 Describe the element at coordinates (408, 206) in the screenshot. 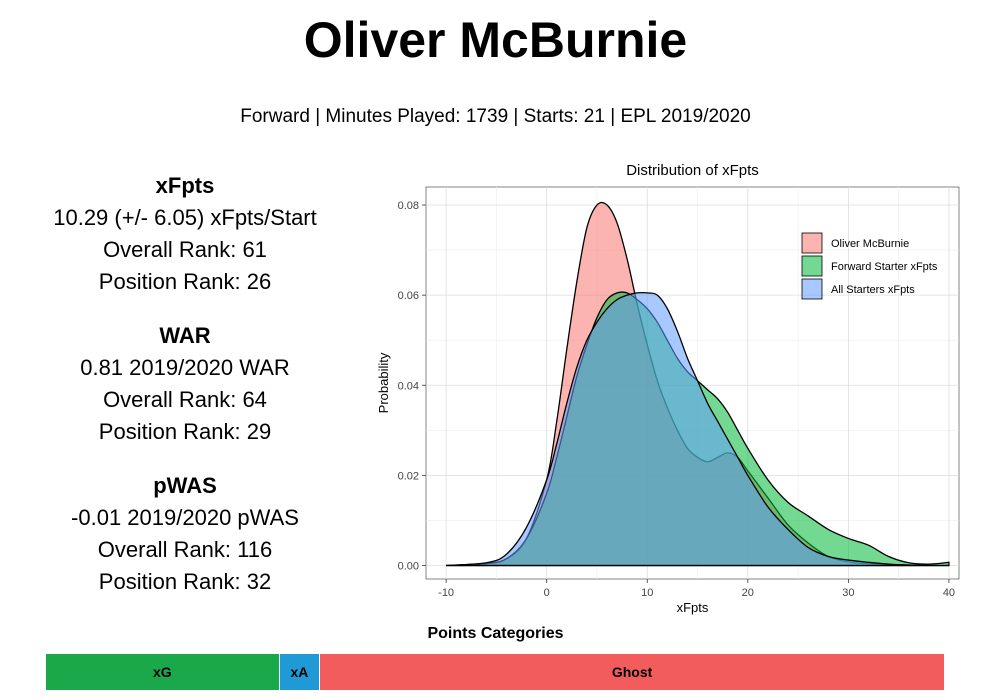

I see `y-tick-label: 0.08` at that location.